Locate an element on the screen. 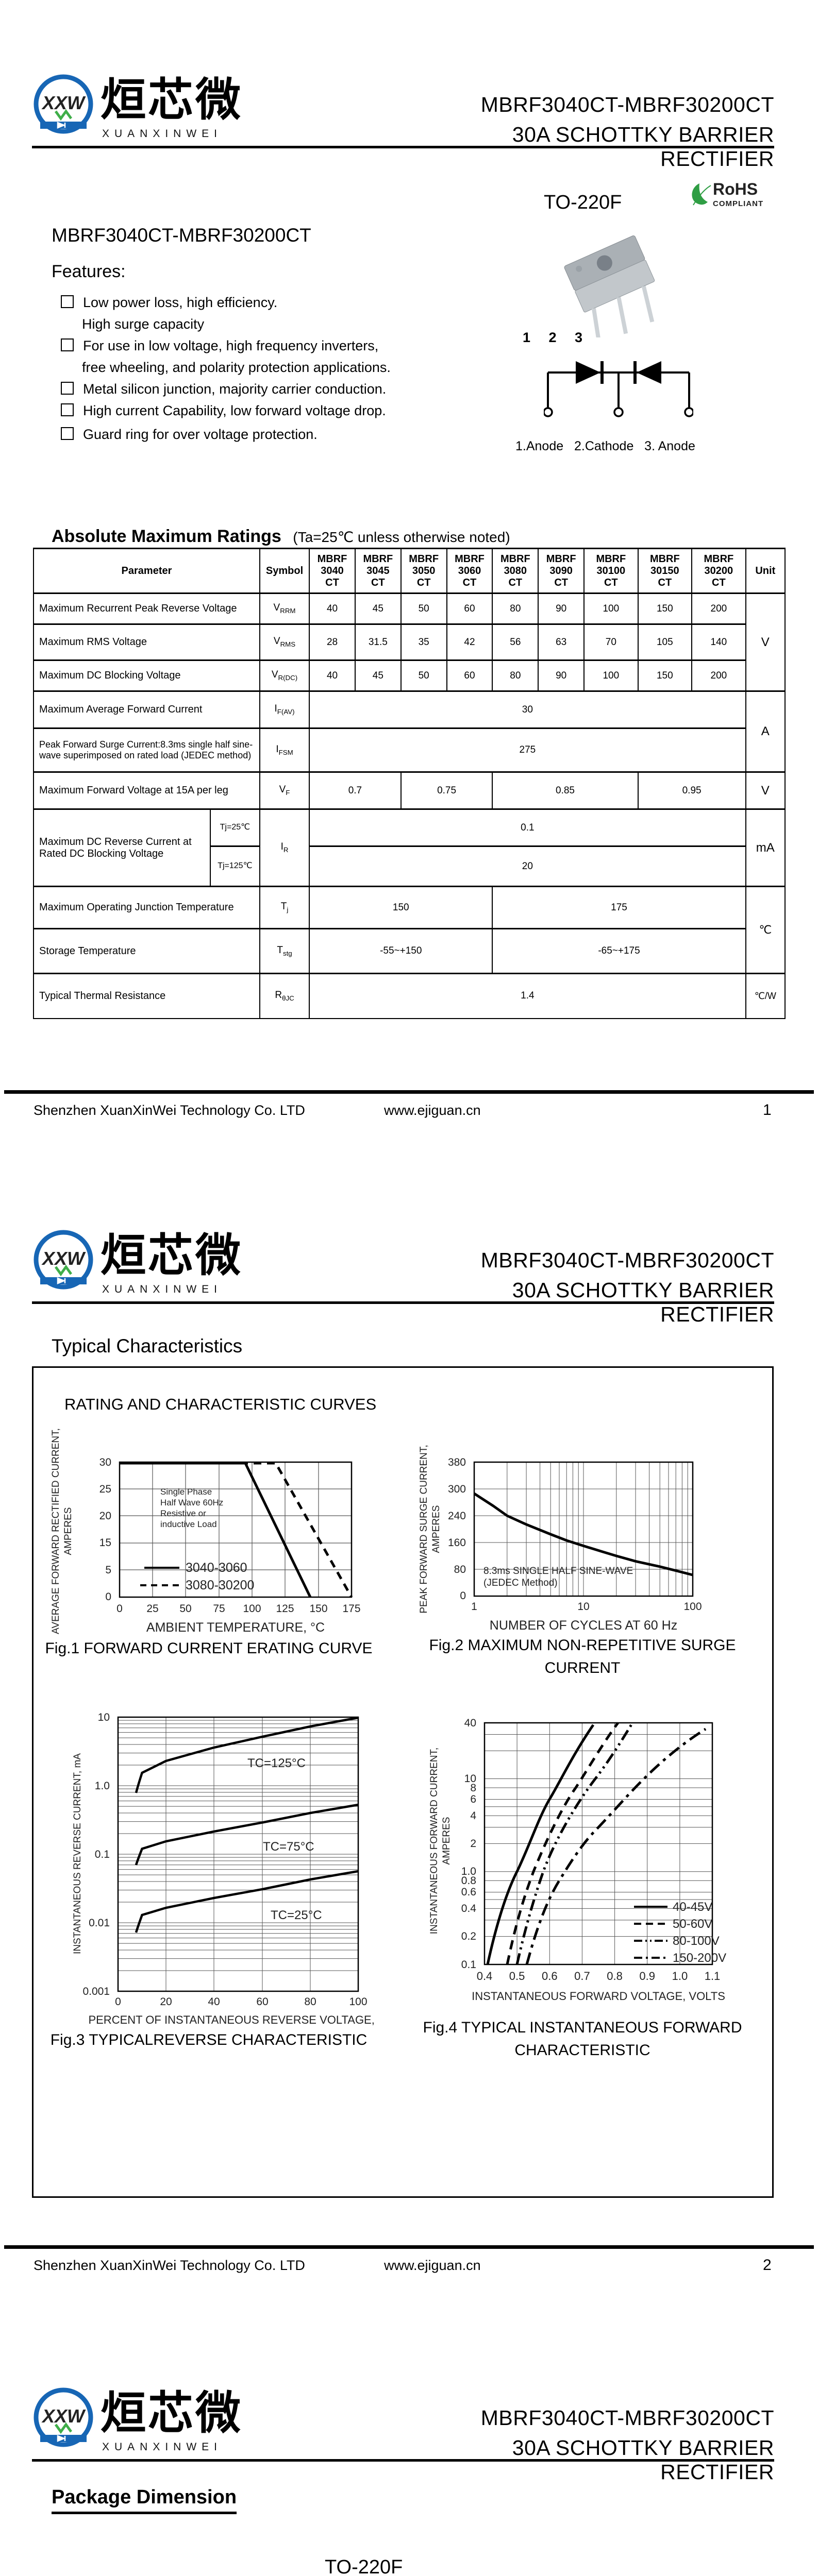  symbol-cell: VRMS is located at coordinates (284, 642).